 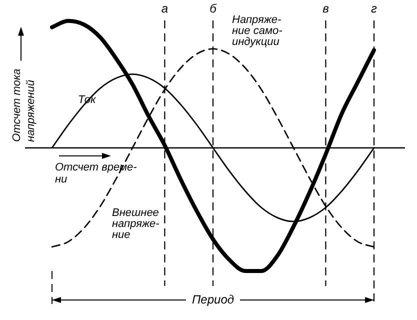 What do you see at coordinates (325, 9) in the screenshot?
I see `x-tick-label: в` at bounding box center [325, 9].